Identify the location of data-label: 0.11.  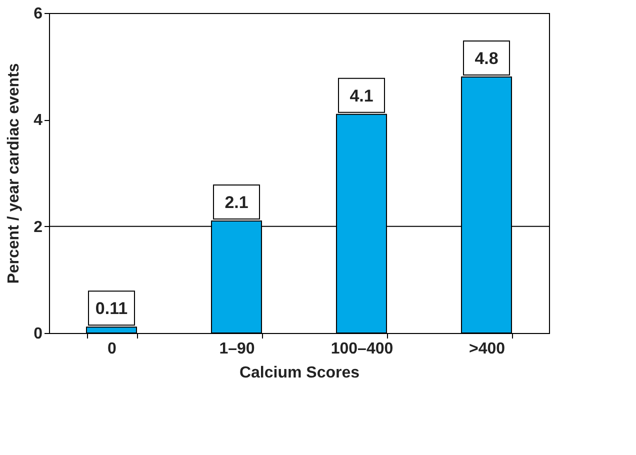
(111, 308).